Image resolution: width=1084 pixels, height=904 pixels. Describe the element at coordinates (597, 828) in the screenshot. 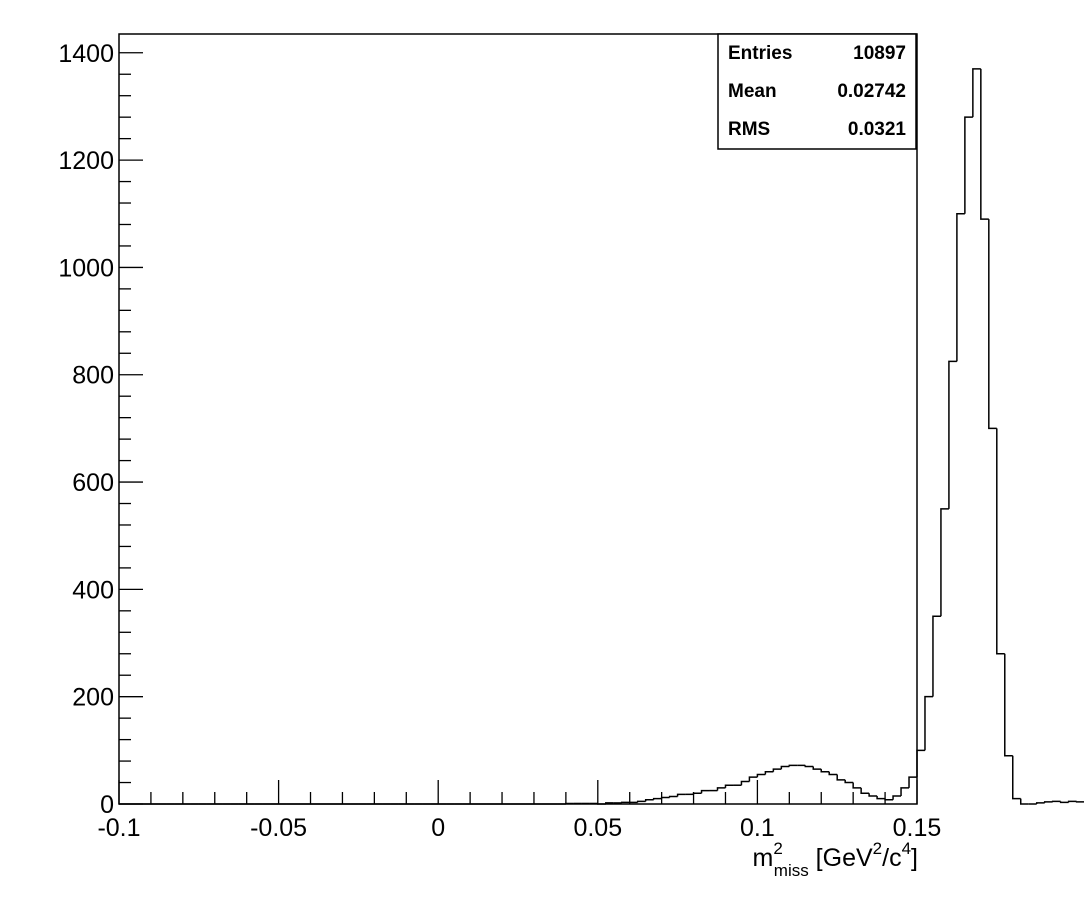

I see `x-tick-label: 0.05` at that location.